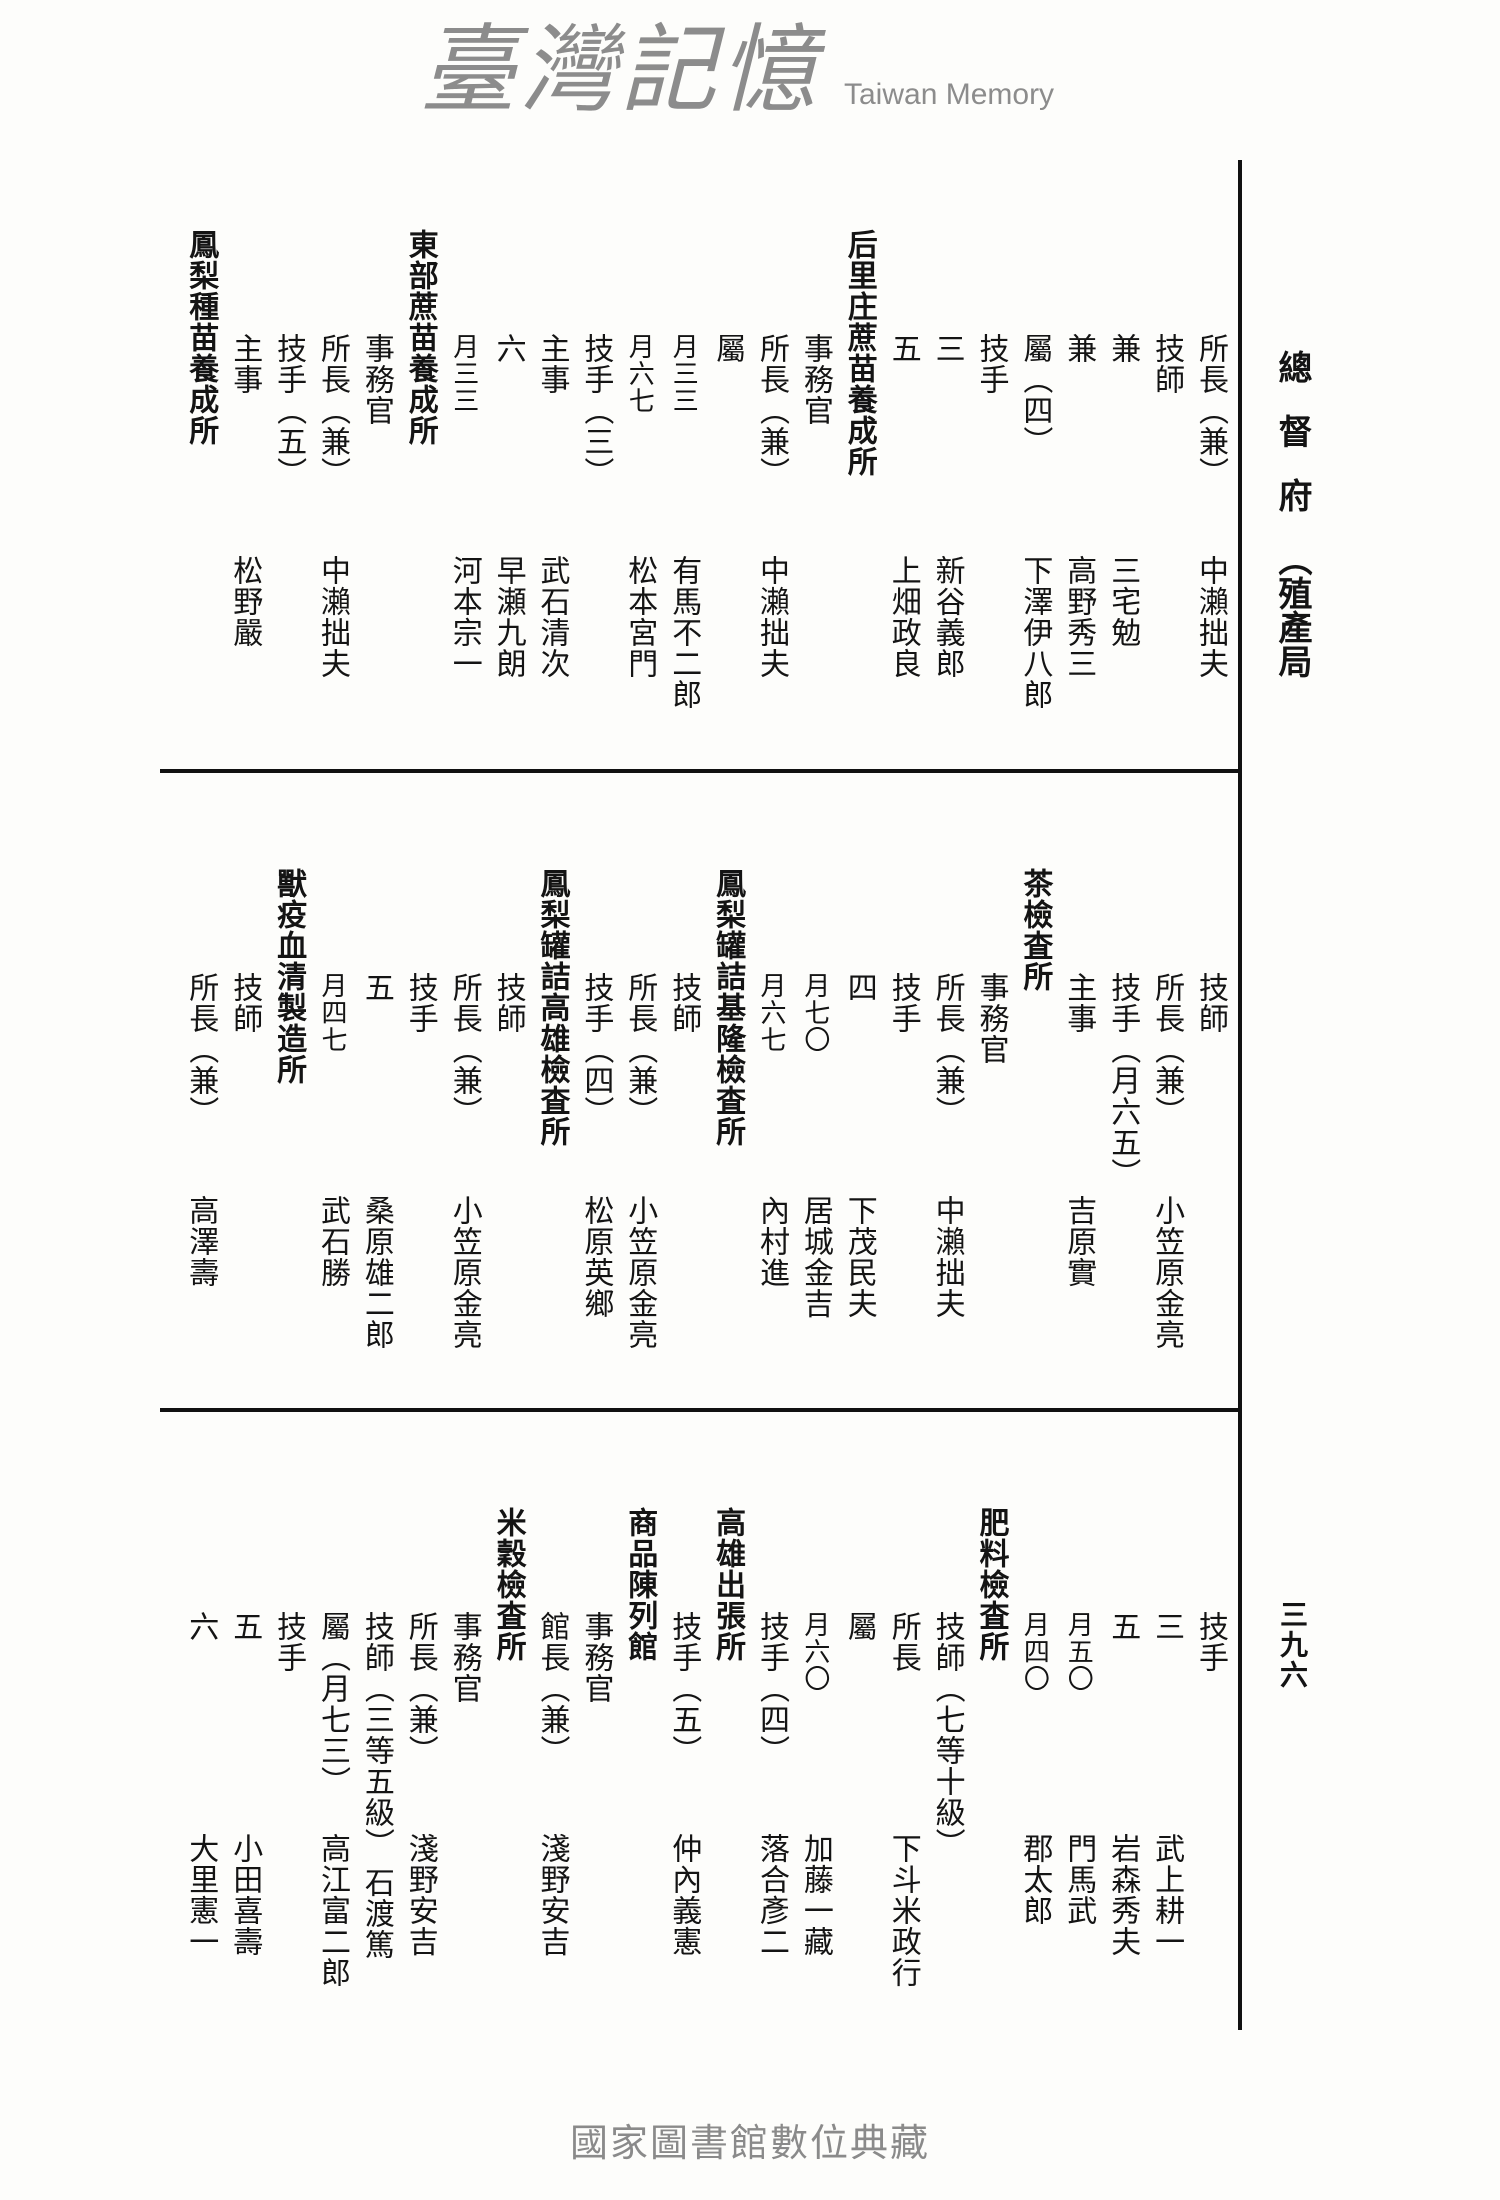  Describe the element at coordinates (245, 601) in the screenshot. I see `staff-name: 松野嚴` at that location.